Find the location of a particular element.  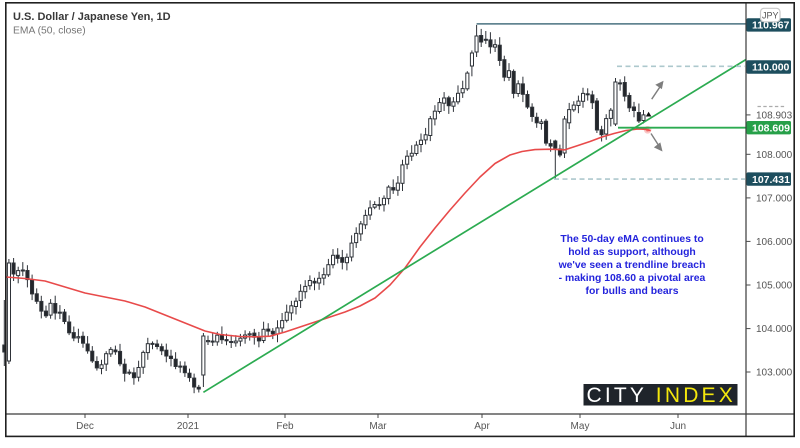

svg-text: 104.000 is located at coordinates (774, 329).